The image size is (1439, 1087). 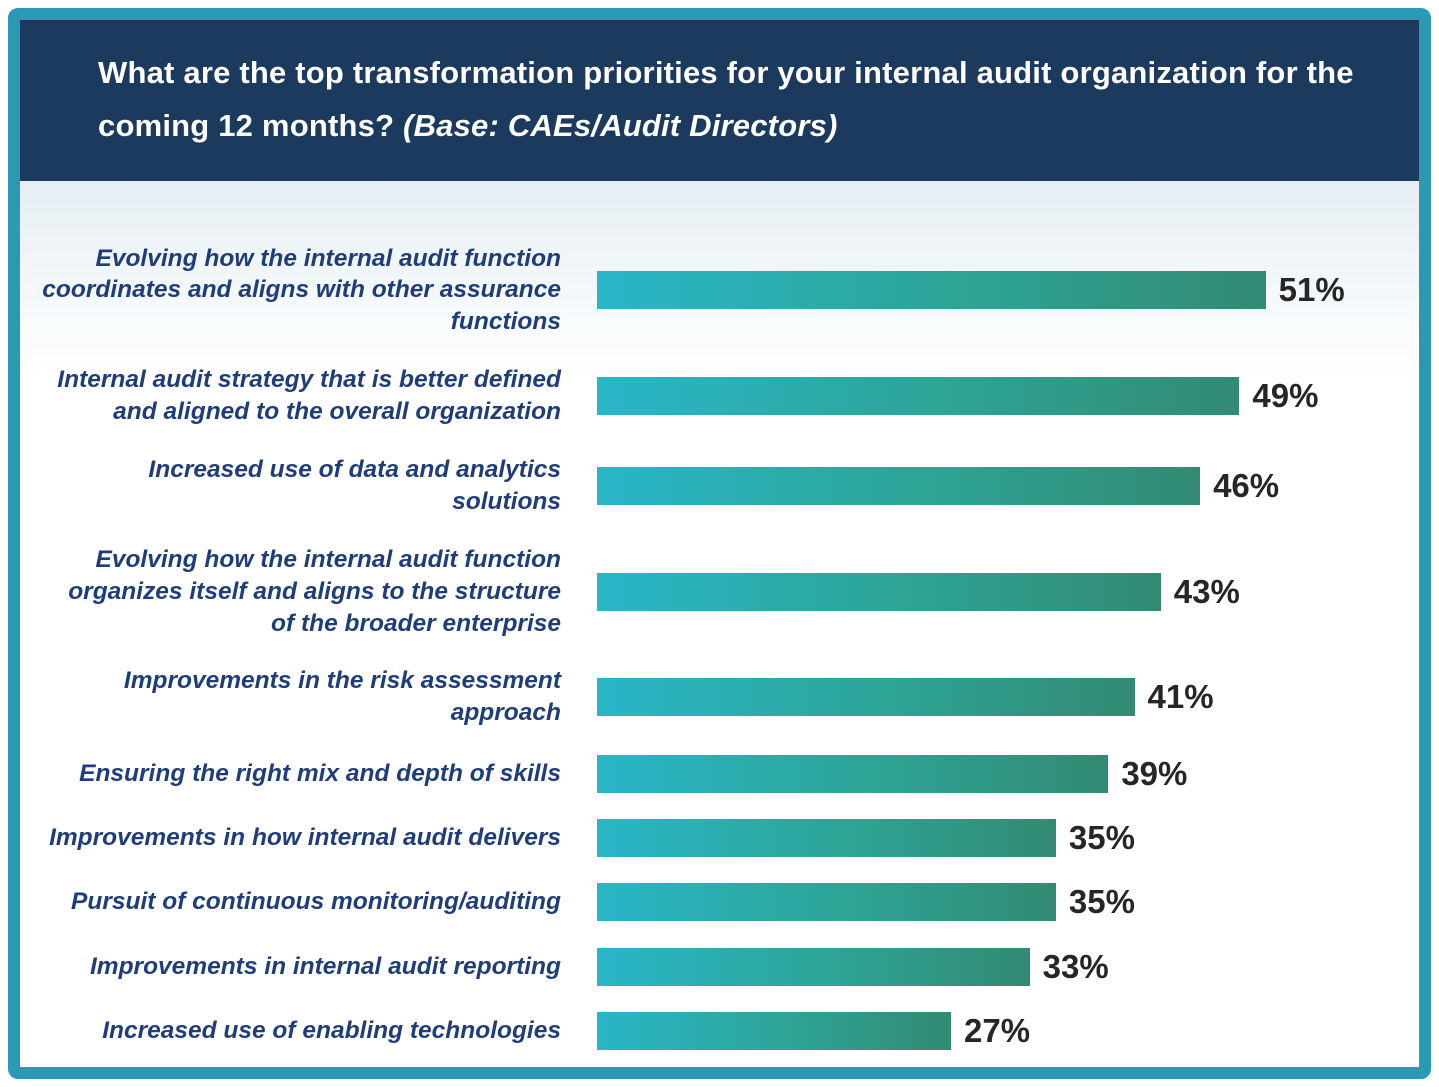 I want to click on bar-track: 33%, so click(x=995, y=966).